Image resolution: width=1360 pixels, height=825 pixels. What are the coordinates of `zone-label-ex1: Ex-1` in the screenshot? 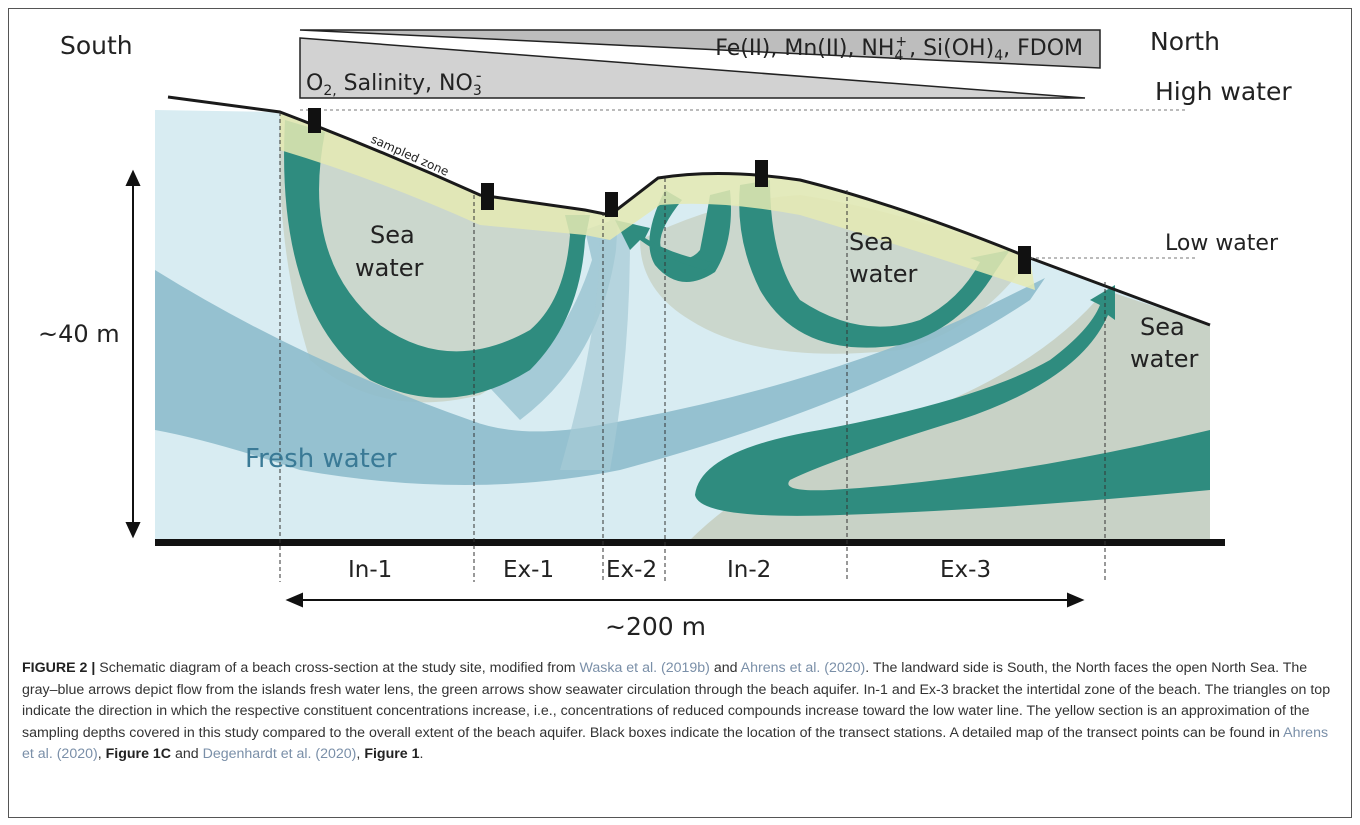 It's located at (528, 570).